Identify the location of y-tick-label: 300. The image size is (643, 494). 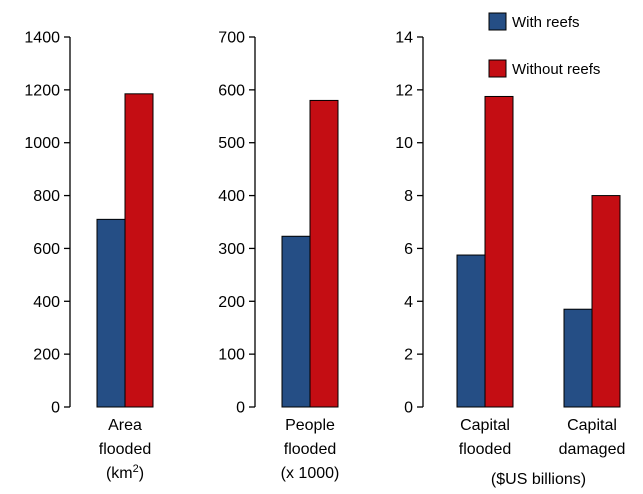
(231, 249).